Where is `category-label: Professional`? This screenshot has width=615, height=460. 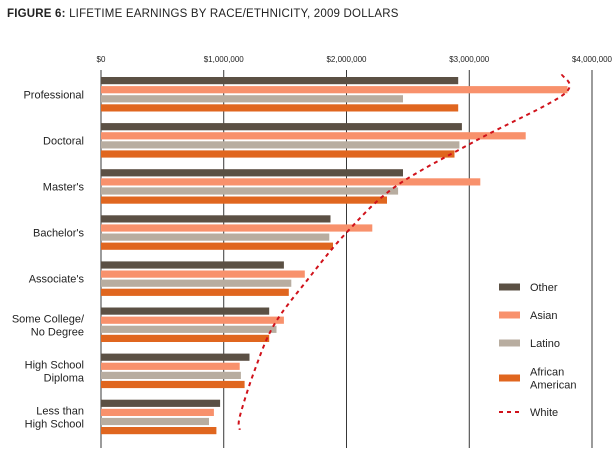
category-label: Professional is located at coordinates (53, 95).